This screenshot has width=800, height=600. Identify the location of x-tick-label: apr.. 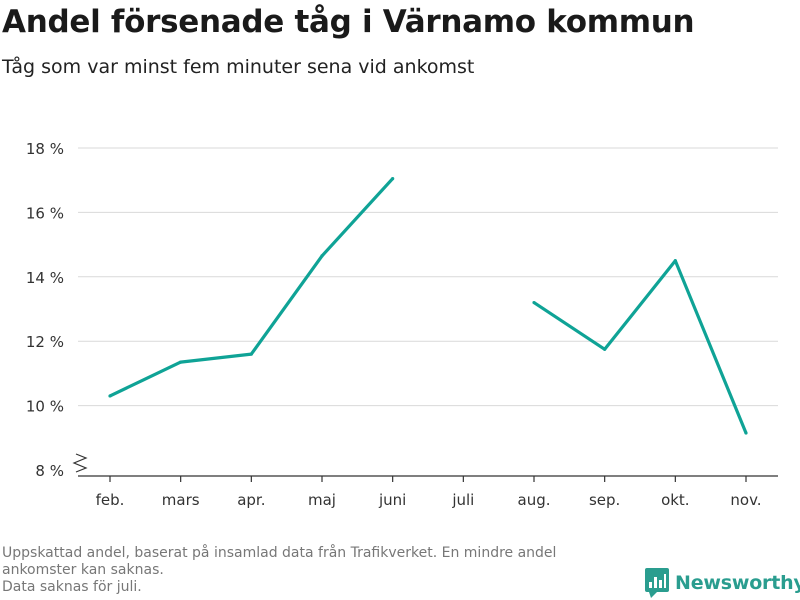
(251, 500).